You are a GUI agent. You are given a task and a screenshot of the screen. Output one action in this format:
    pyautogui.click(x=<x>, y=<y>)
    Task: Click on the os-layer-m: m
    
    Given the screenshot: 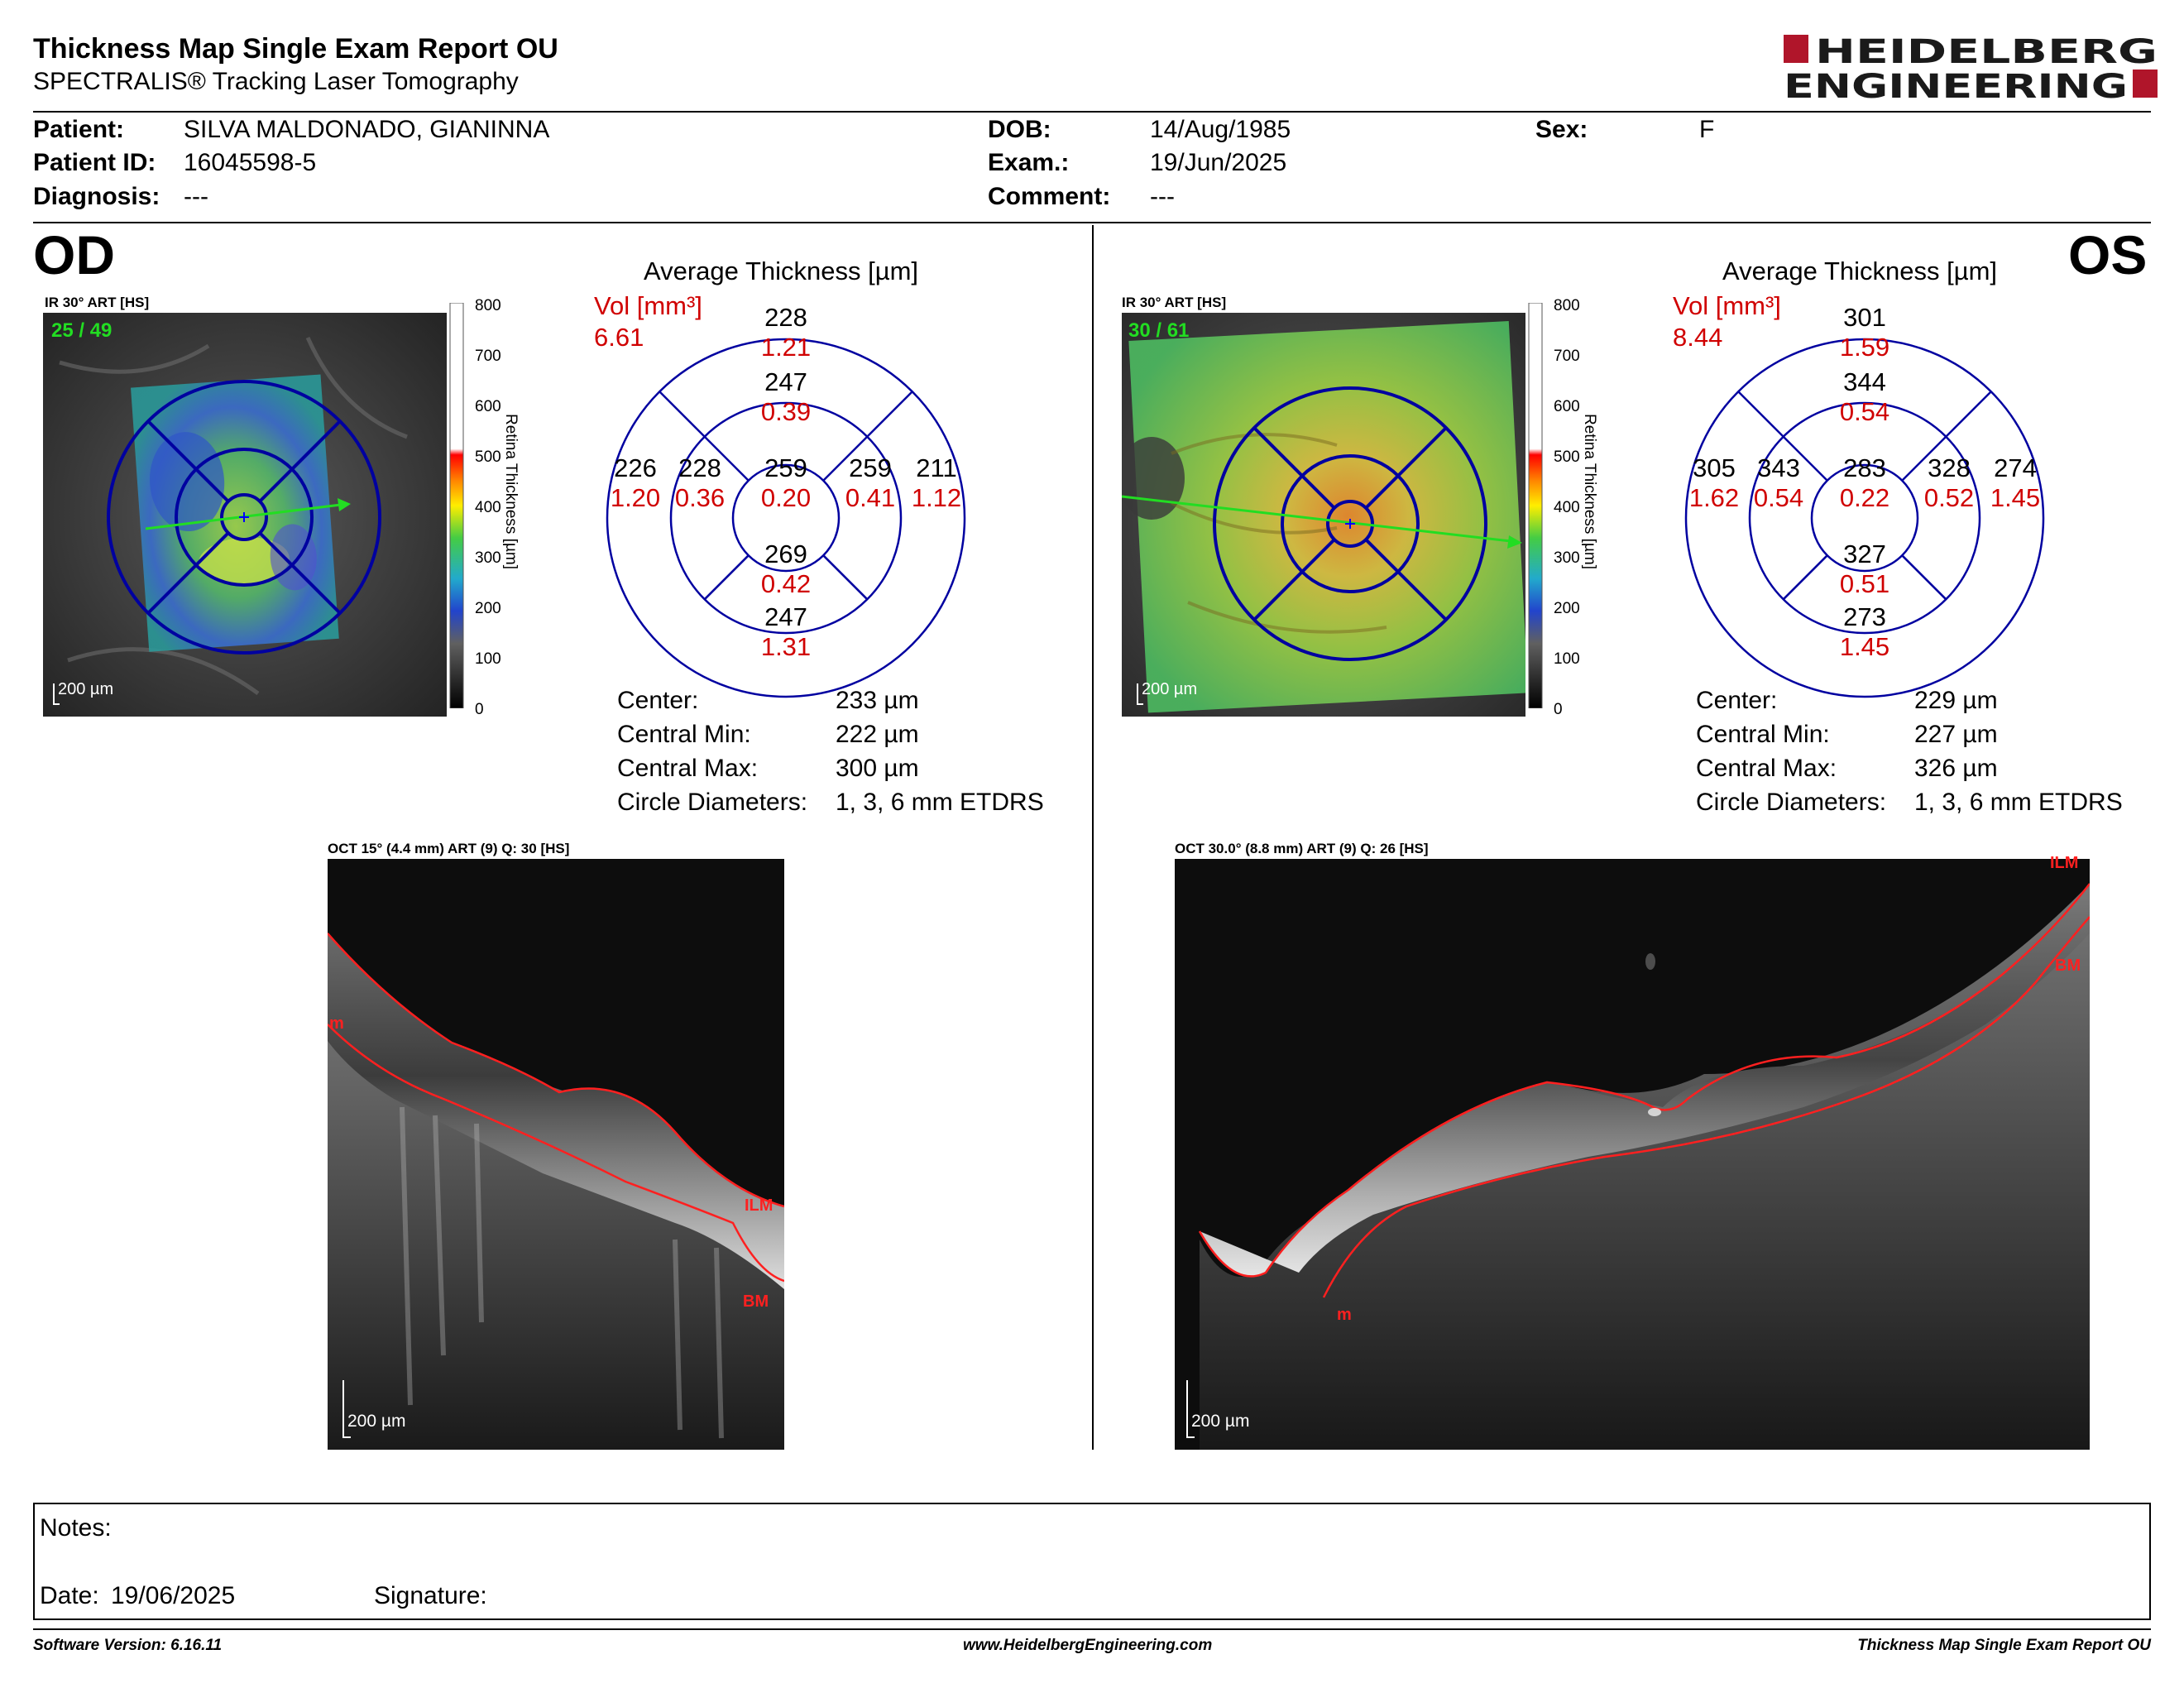 What is the action you would take?
    pyautogui.click(x=1344, y=1315)
    